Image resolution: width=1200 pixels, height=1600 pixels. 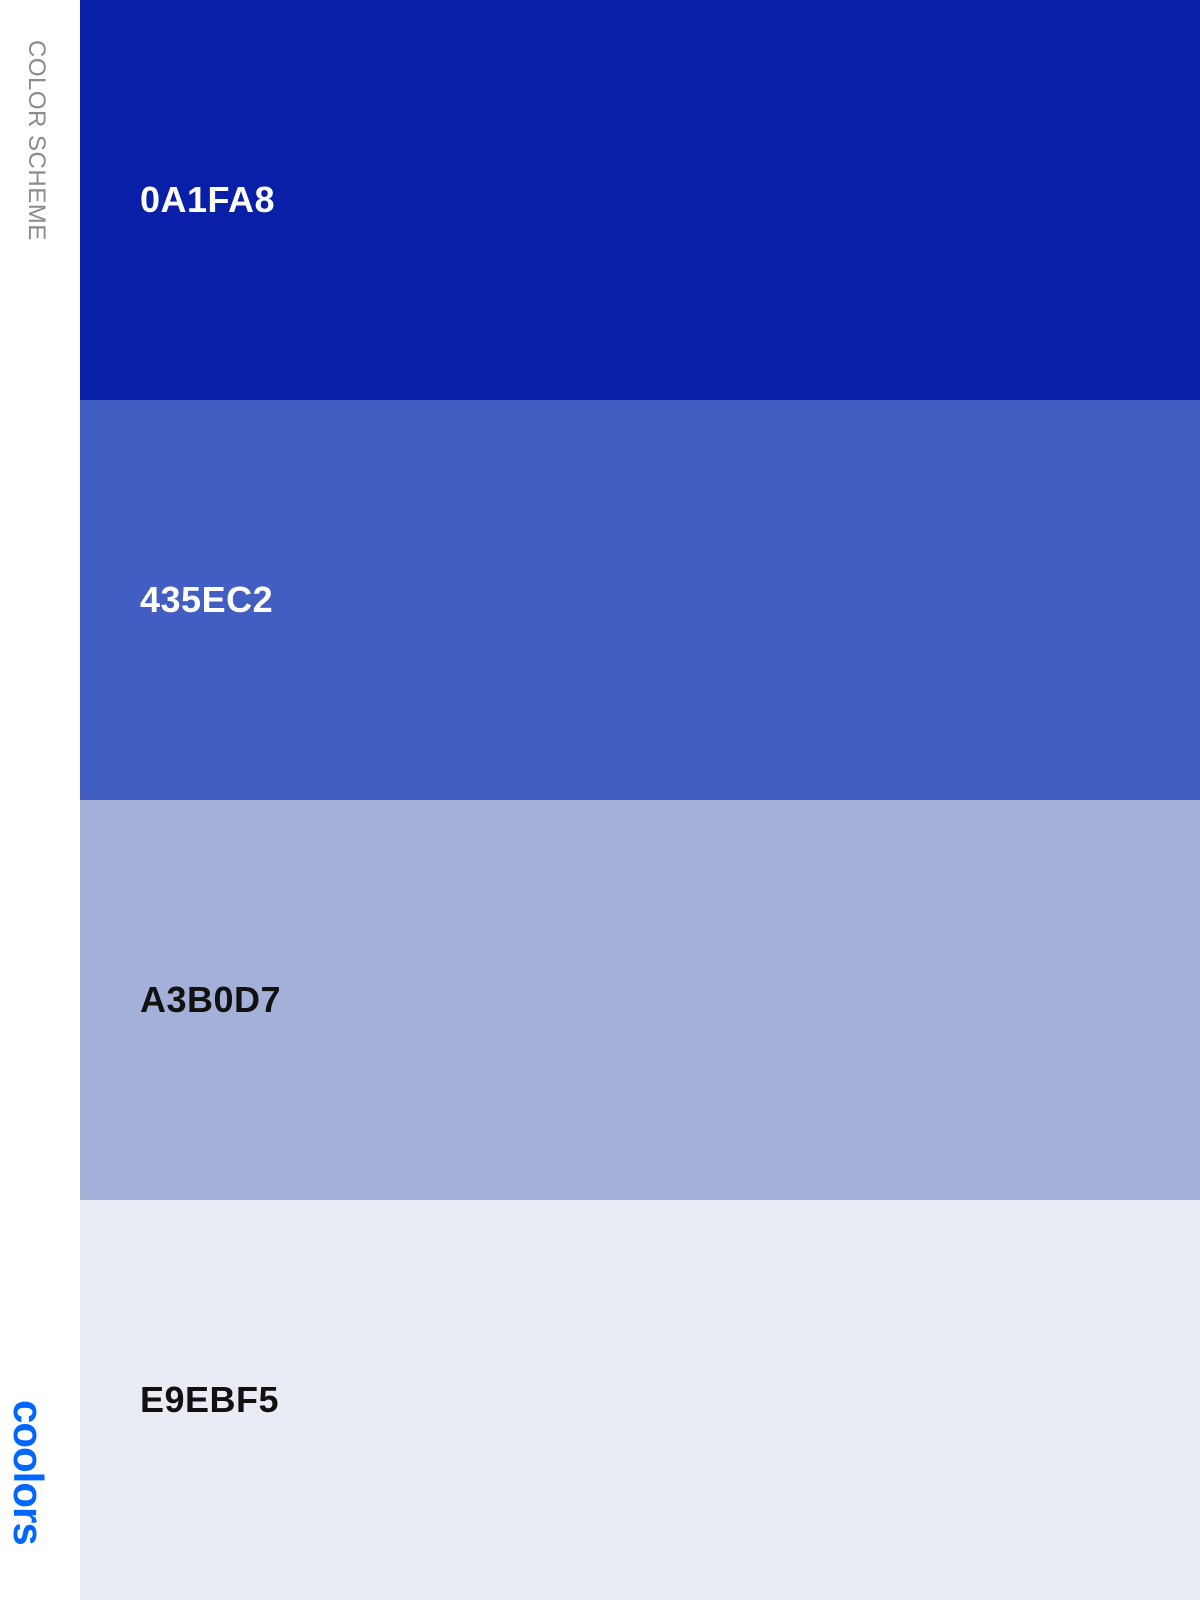 What do you see at coordinates (210, 1399) in the screenshot?
I see `swatch-hex-label: E9EBF5` at bounding box center [210, 1399].